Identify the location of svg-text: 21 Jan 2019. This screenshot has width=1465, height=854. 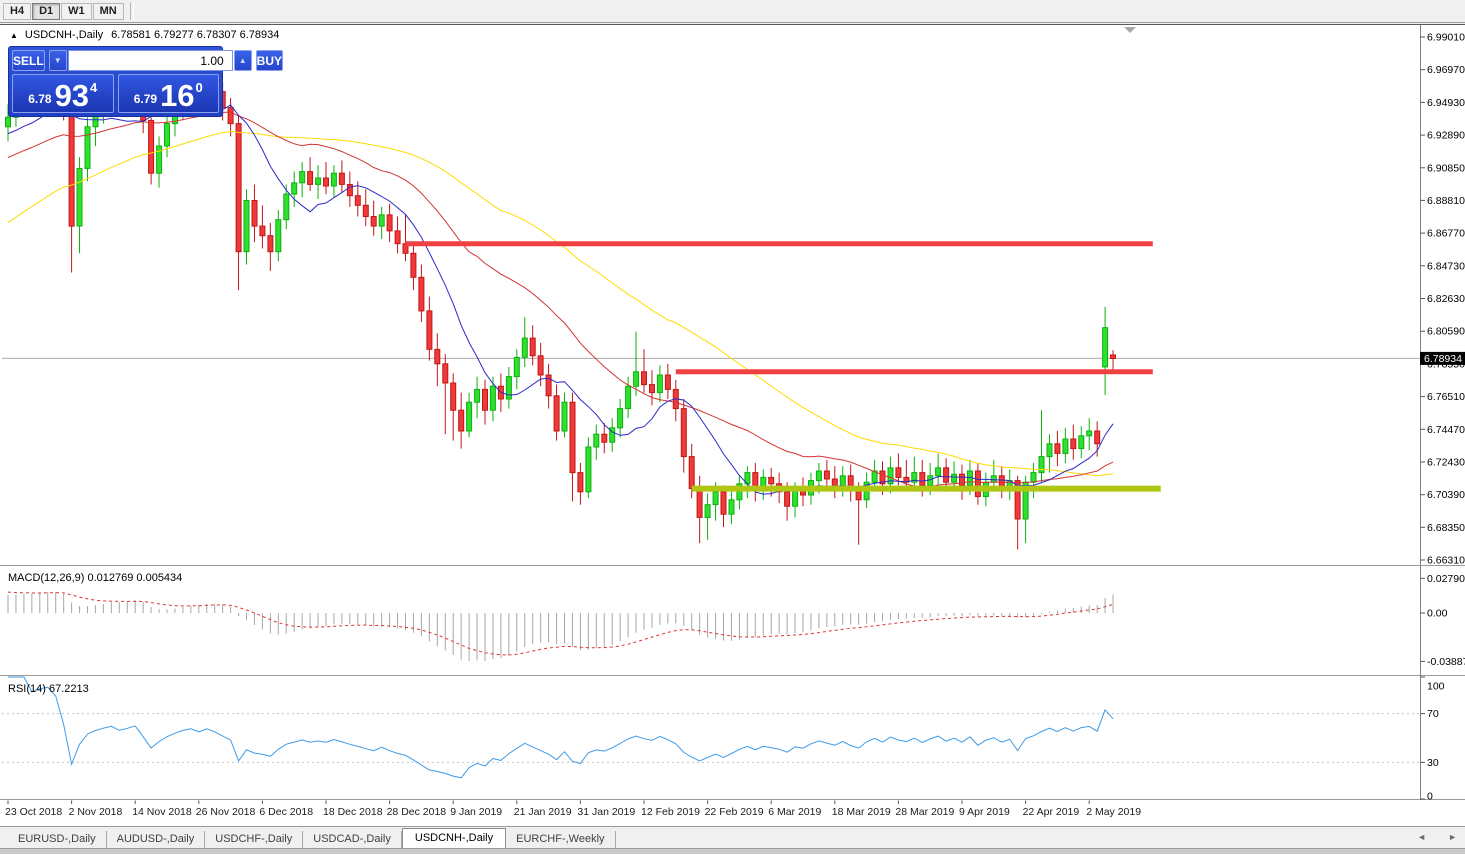
(543, 812).